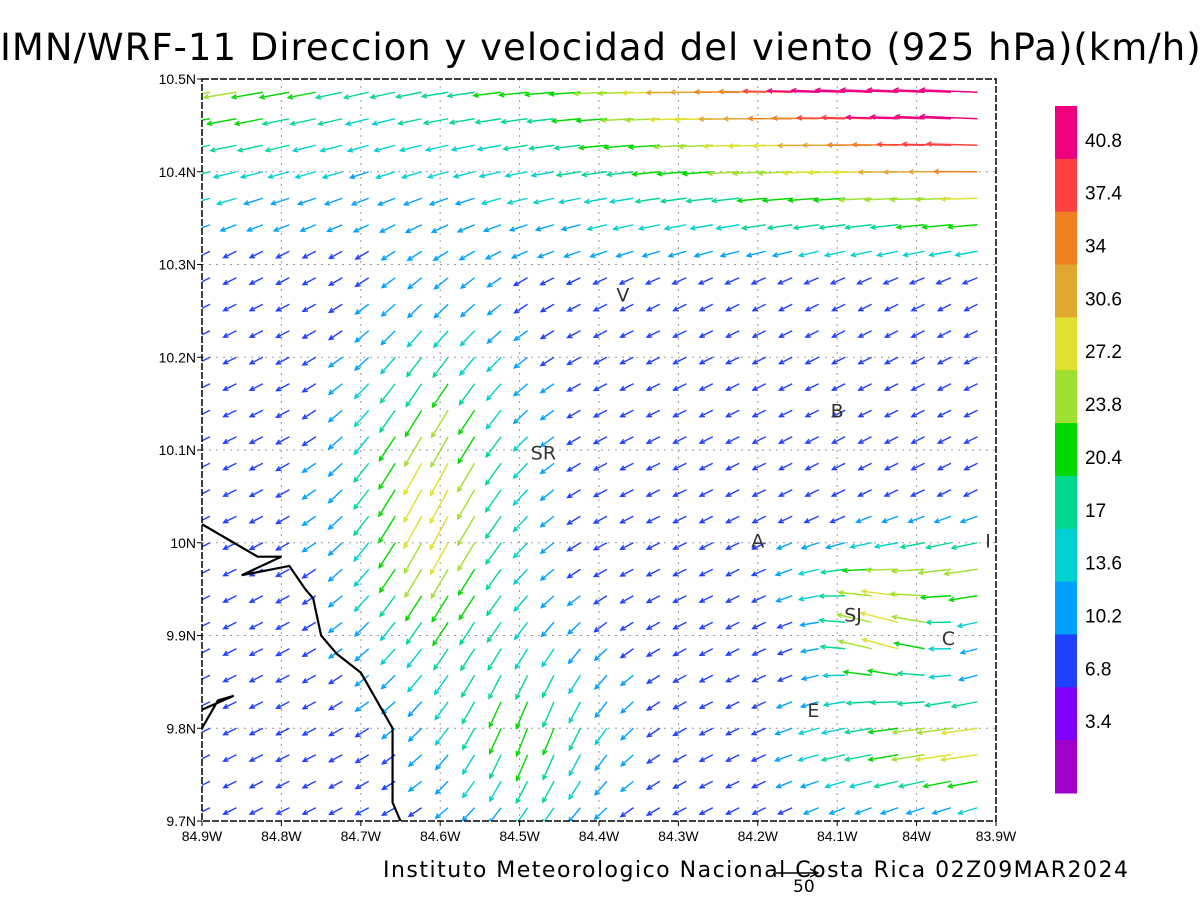 Image resolution: width=1200 pixels, height=900 pixels. What do you see at coordinates (202, 836) in the screenshot?
I see `x-tick-label: 84.9W` at bounding box center [202, 836].